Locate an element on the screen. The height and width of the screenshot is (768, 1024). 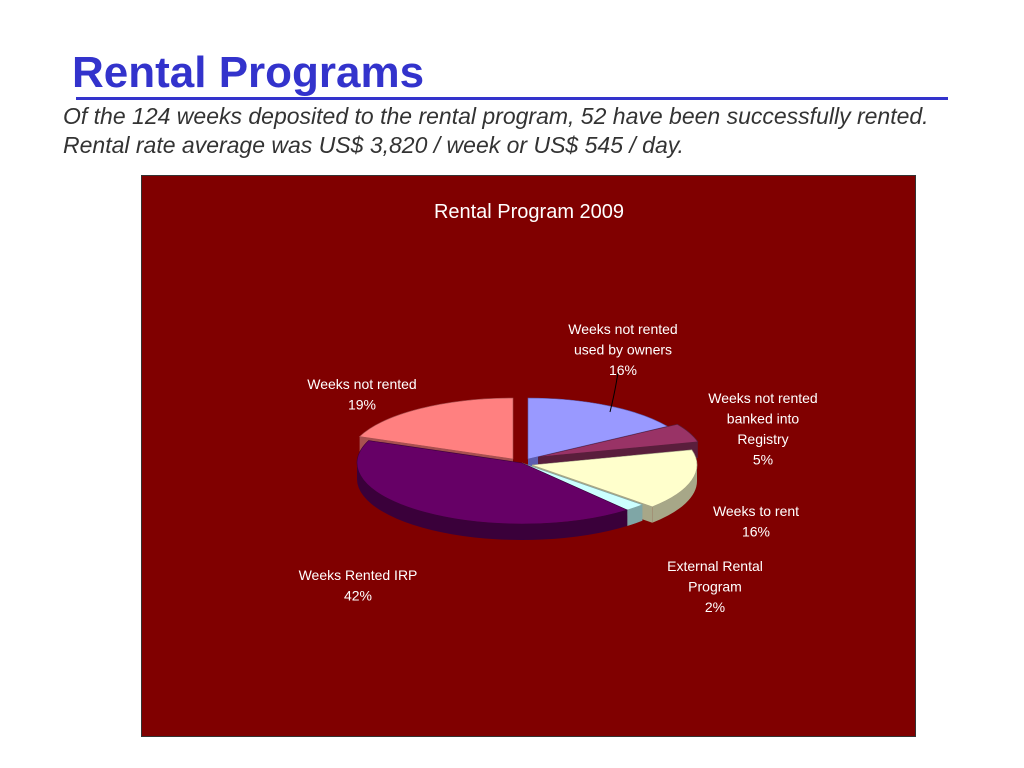
slice-label-3-line-2: 16% is located at coordinates (756, 532).